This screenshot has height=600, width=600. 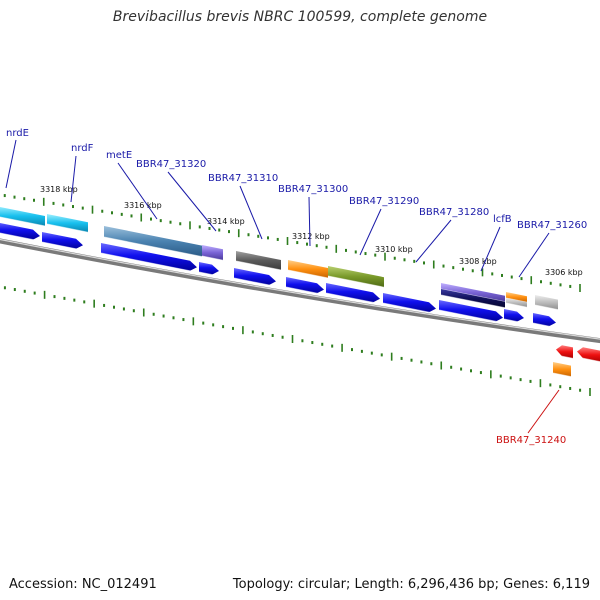 What do you see at coordinates (502, 219) in the screenshot?
I see `gene-label: lcfB` at bounding box center [502, 219].